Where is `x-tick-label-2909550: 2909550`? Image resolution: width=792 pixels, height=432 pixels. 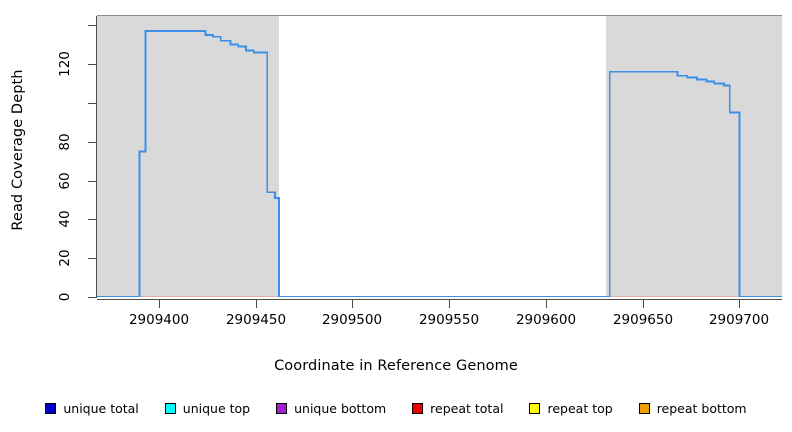 x-tick-label-2909550: 2909550 is located at coordinates (449, 320).